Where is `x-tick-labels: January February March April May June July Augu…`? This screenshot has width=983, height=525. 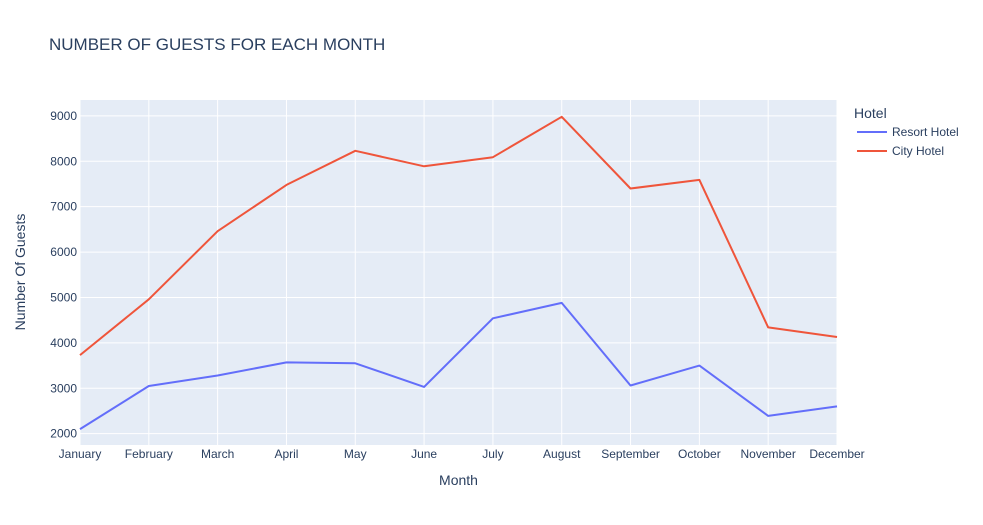 x-tick-labels: January February March April May June July Augu… is located at coordinates (462, 454).